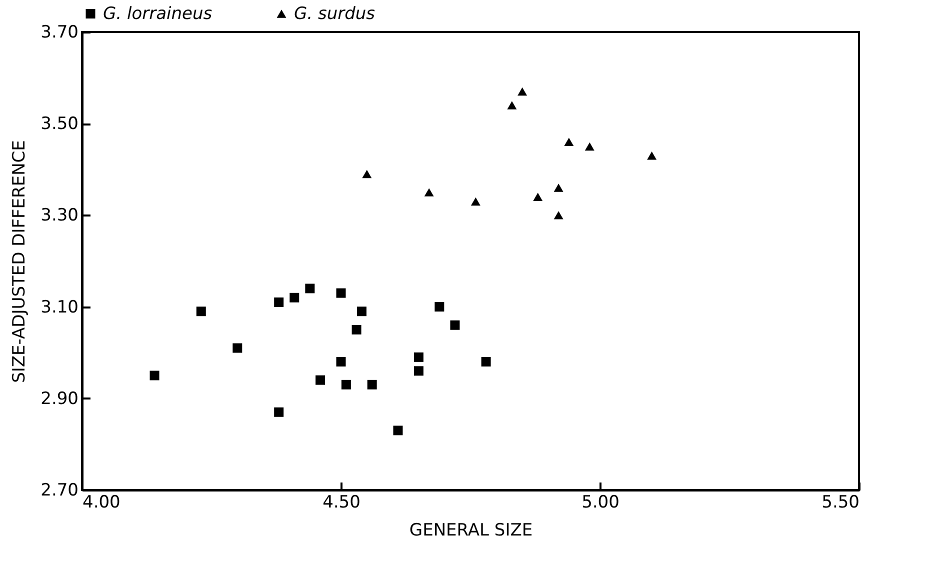 The height and width of the screenshot is (581, 941). What do you see at coordinates (841, 502) in the screenshot?
I see `x-tick-label: 5.50` at bounding box center [841, 502].